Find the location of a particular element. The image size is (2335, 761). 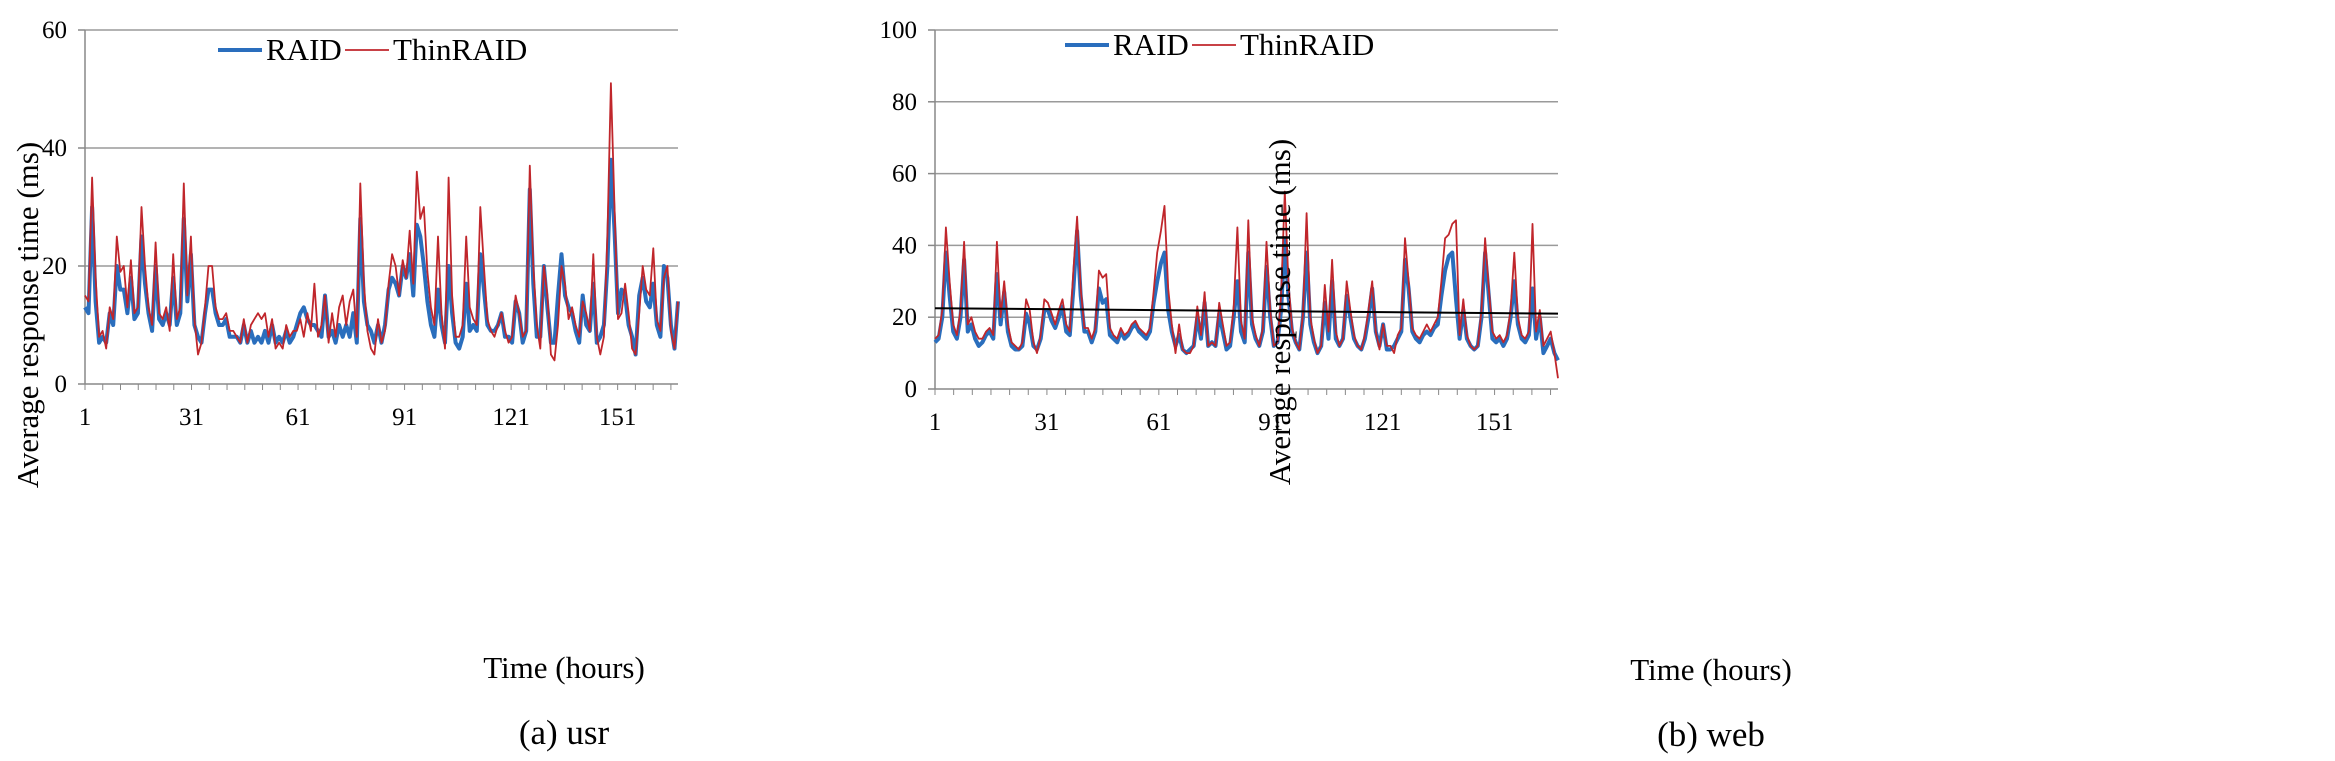

legend-label-usr-thinraid: ThinRAID is located at coordinates (460, 49).